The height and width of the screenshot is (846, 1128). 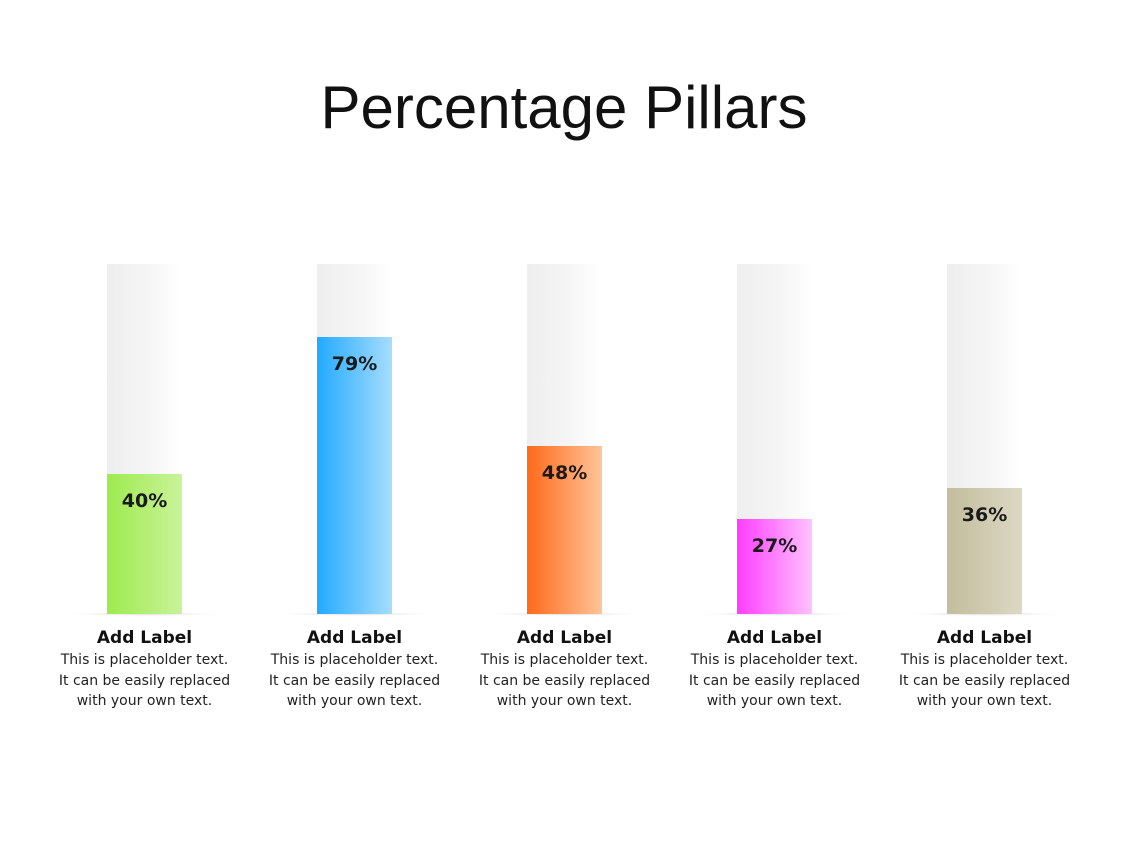 I want to click on pillar-value-label: 79%, so click(x=354, y=364).